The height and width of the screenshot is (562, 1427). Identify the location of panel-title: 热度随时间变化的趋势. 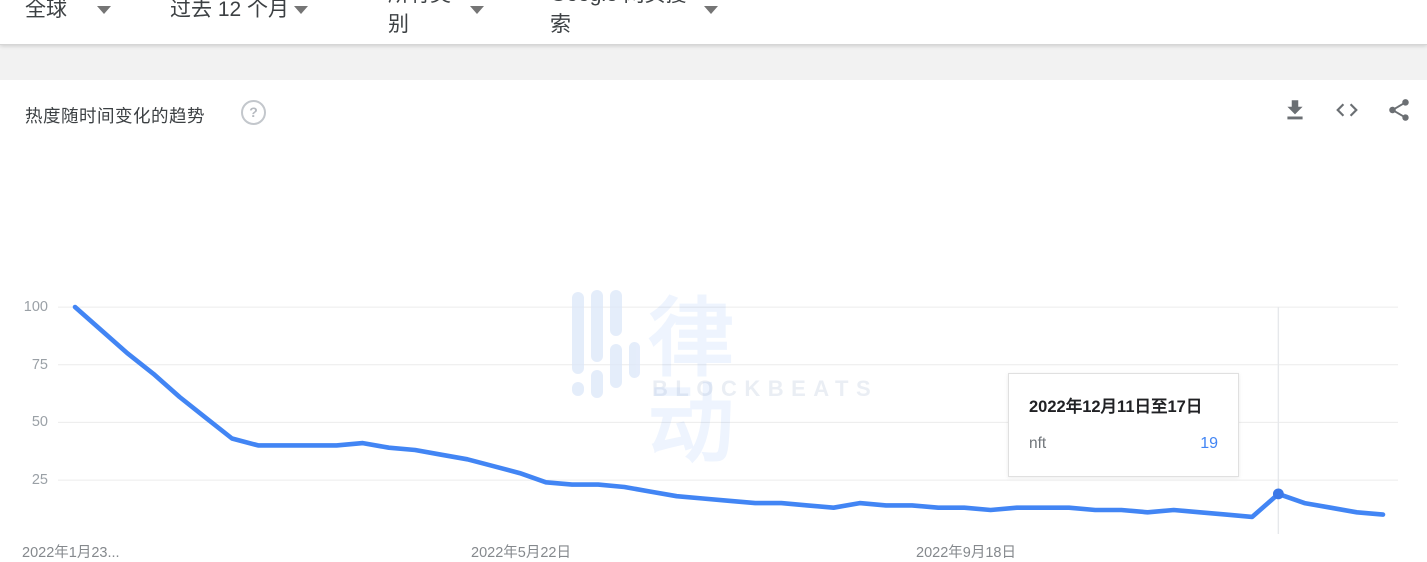
(115, 116).